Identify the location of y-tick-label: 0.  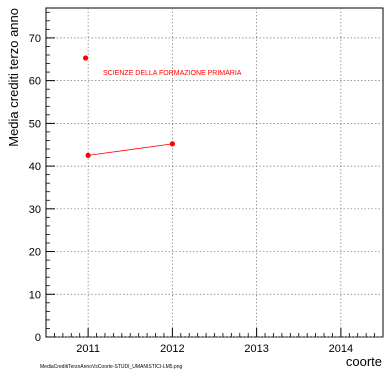
(38, 338).